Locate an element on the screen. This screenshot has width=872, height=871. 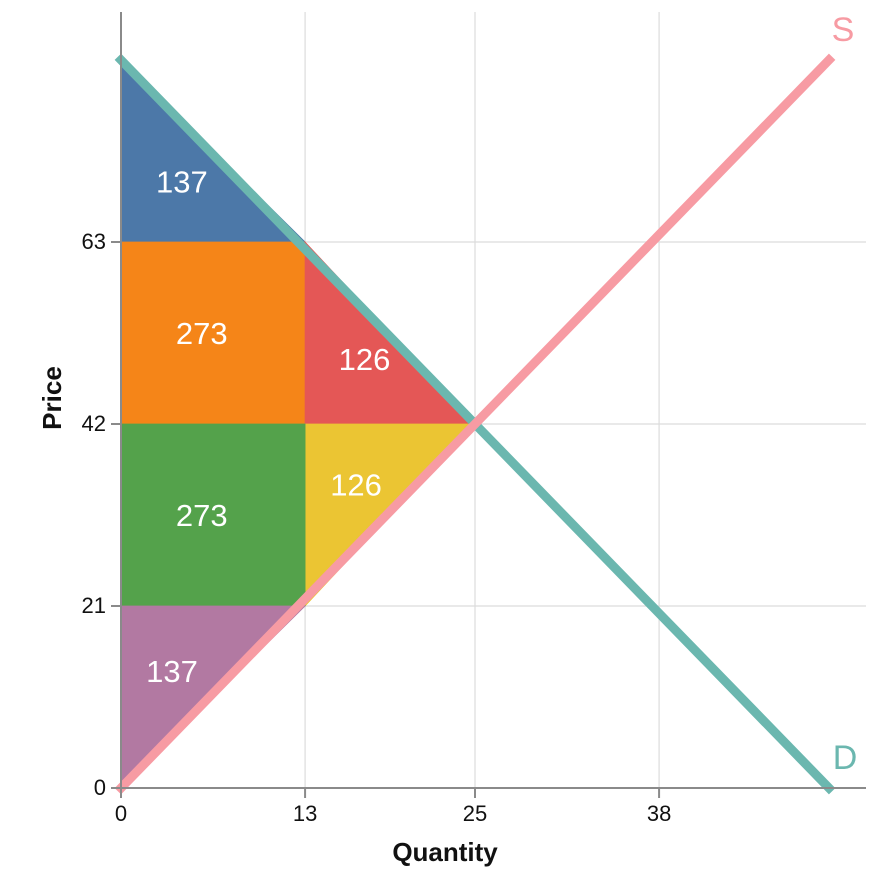
region-3-value-label: 126 is located at coordinates (365, 359).